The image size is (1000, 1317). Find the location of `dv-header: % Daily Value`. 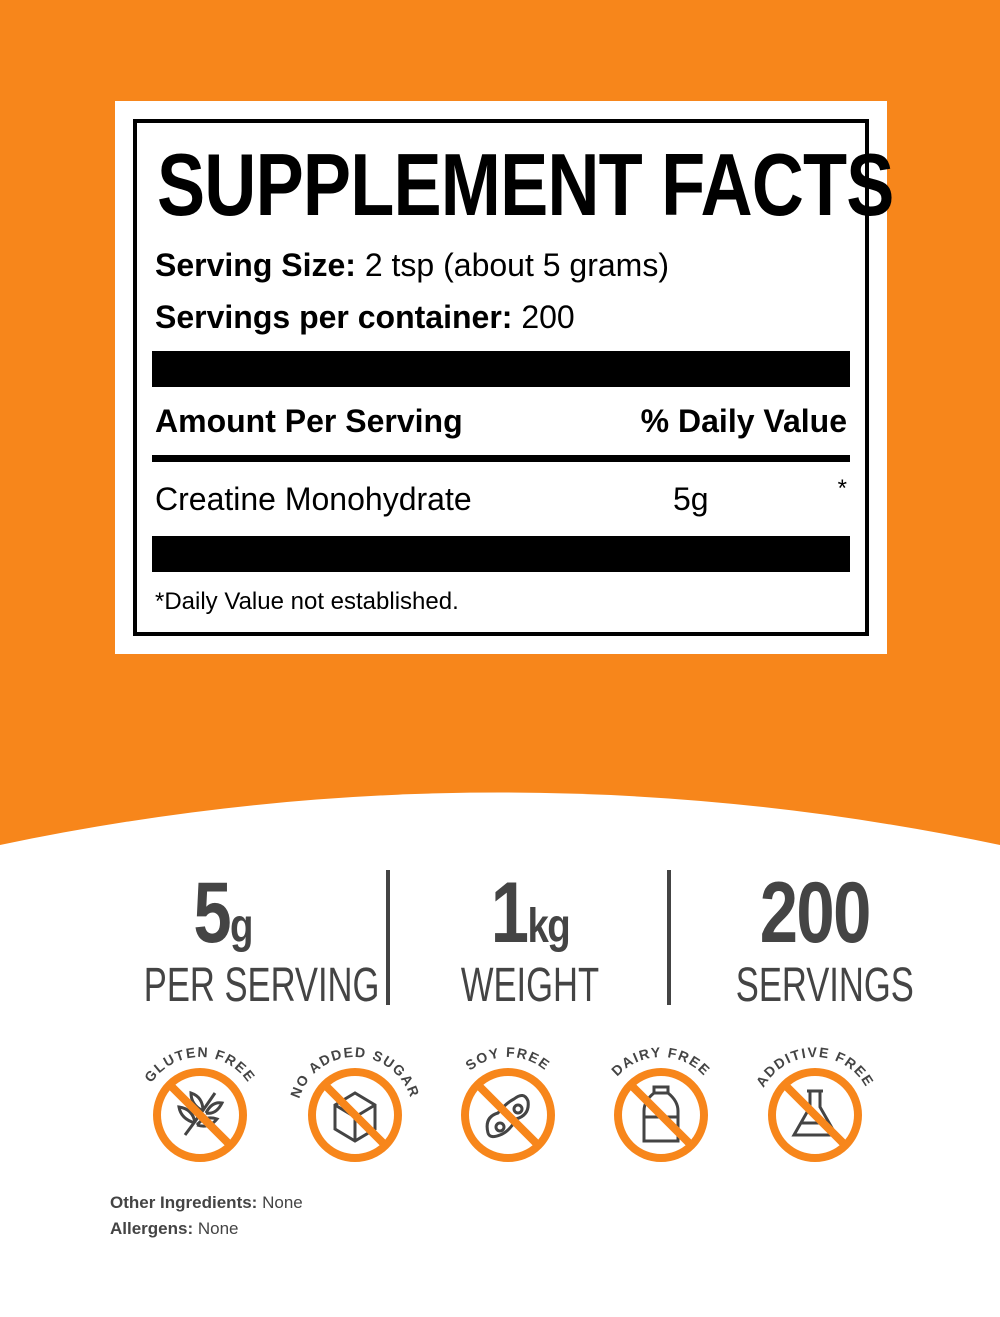

dv-header: % Daily Value is located at coordinates (743, 421).